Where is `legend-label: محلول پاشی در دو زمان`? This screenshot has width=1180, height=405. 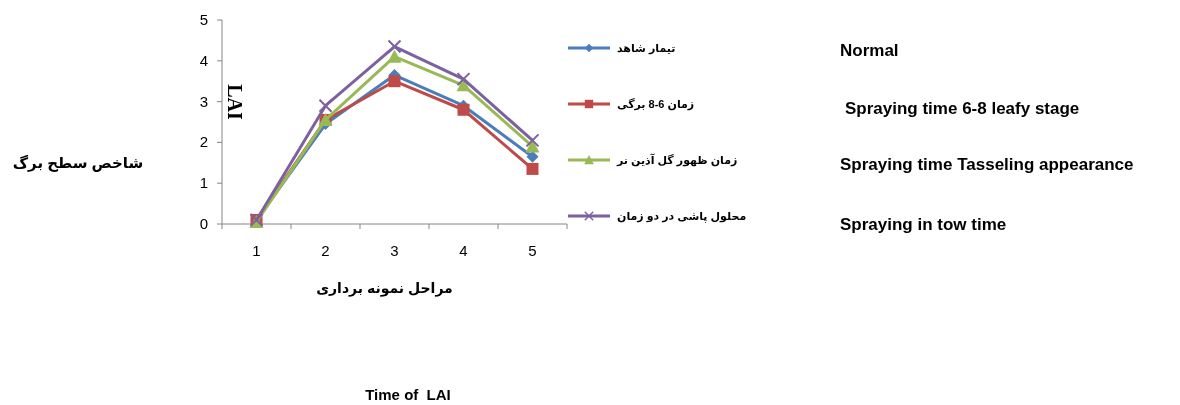 legend-label: محلول پاشی در دو زمان is located at coordinates (682, 216).